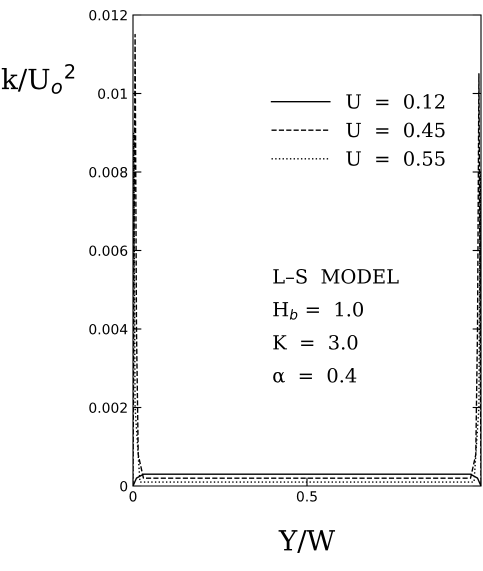 The image size is (483, 571). I want to click on y-axis-title: k/U$_{o}$$^{2}$, so click(38, 79).